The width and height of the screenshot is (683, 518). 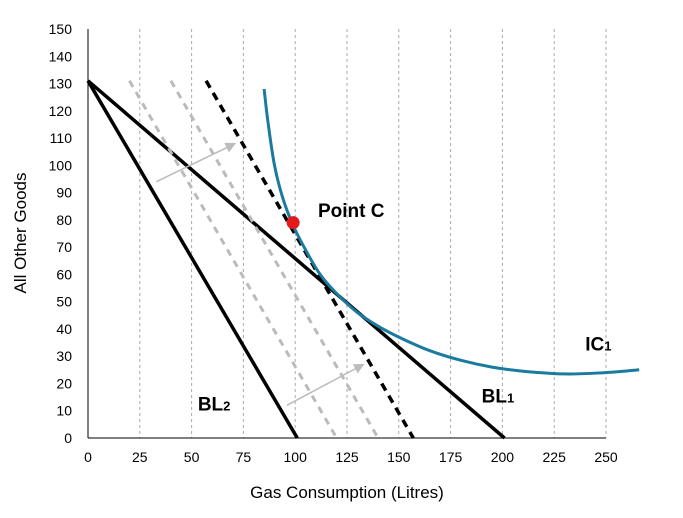 I want to click on y-tick-label-120: 120, so click(x=61, y=111).